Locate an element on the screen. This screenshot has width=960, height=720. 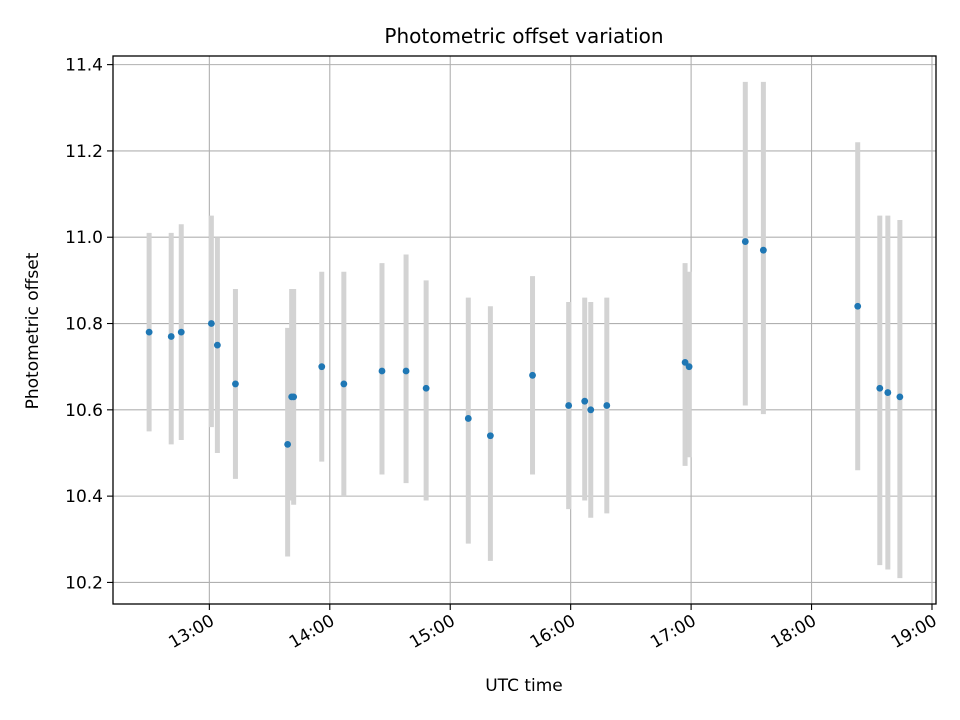
y-axis-label: Photometric offset is located at coordinates (33, 330).